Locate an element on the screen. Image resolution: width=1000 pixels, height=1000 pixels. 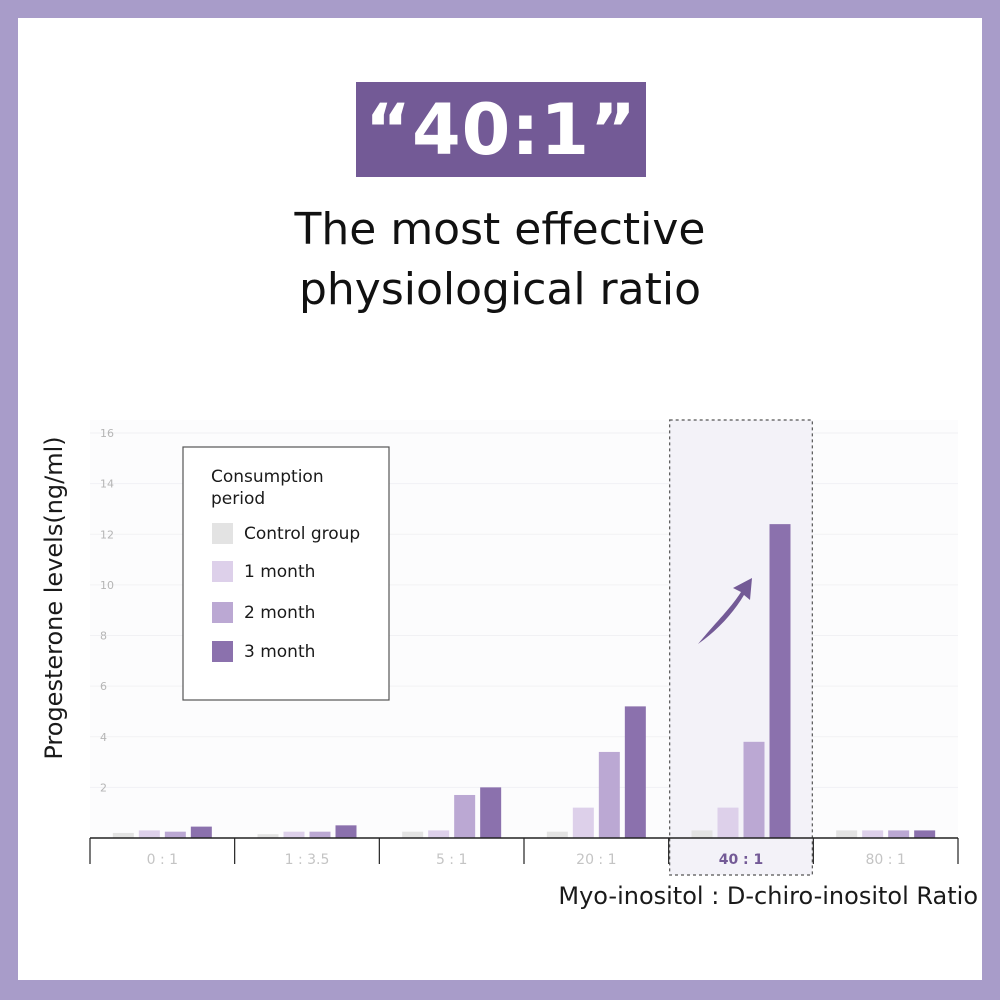
ratio-badge: “40:1” is located at coordinates (501, 129).